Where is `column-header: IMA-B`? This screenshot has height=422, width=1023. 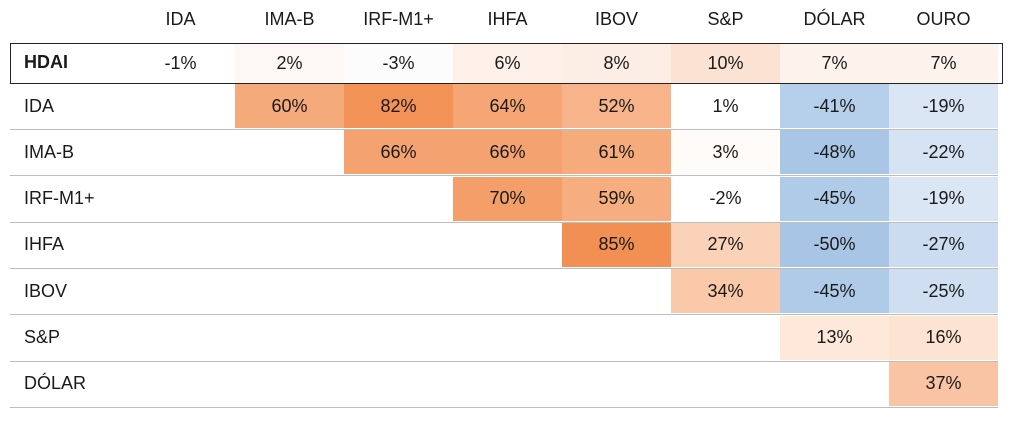
column-header: IMA-B is located at coordinates (289, 18).